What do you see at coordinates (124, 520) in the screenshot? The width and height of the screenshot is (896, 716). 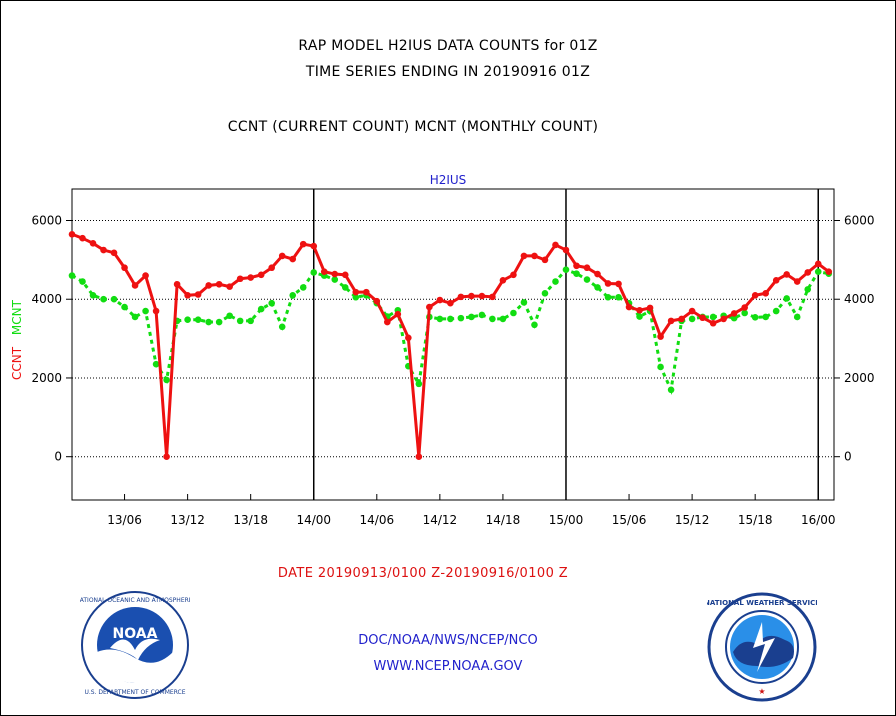 I see `x-tick-label: 13/06` at bounding box center [124, 520].